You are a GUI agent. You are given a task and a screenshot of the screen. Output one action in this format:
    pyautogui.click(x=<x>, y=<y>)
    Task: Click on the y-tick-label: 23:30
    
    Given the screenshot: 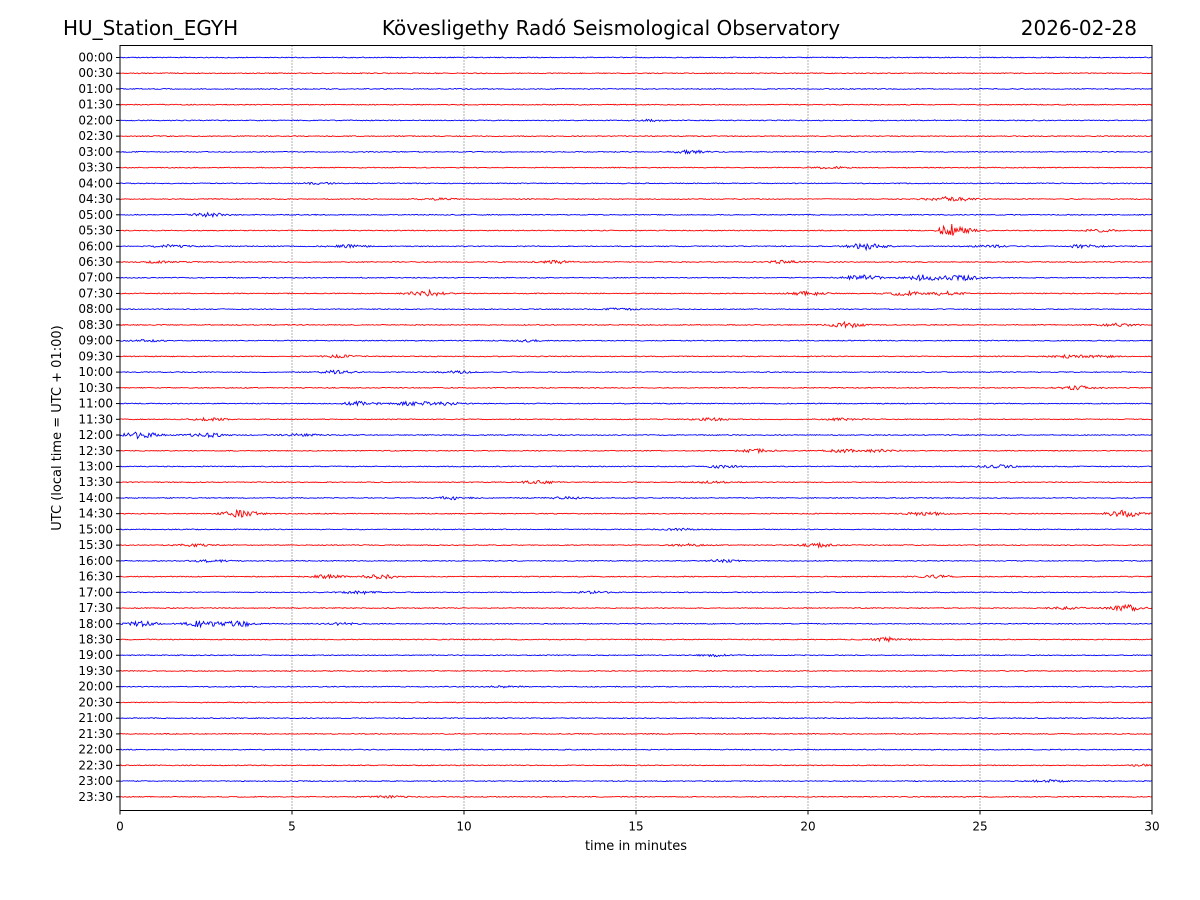 What is the action you would take?
    pyautogui.click(x=95, y=797)
    